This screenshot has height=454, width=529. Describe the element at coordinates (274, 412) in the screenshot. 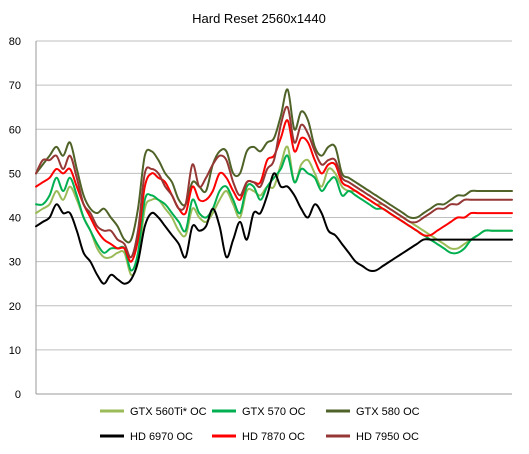

I see `legend-label-gtx-570-oc: GTX 570 OC` at that location.